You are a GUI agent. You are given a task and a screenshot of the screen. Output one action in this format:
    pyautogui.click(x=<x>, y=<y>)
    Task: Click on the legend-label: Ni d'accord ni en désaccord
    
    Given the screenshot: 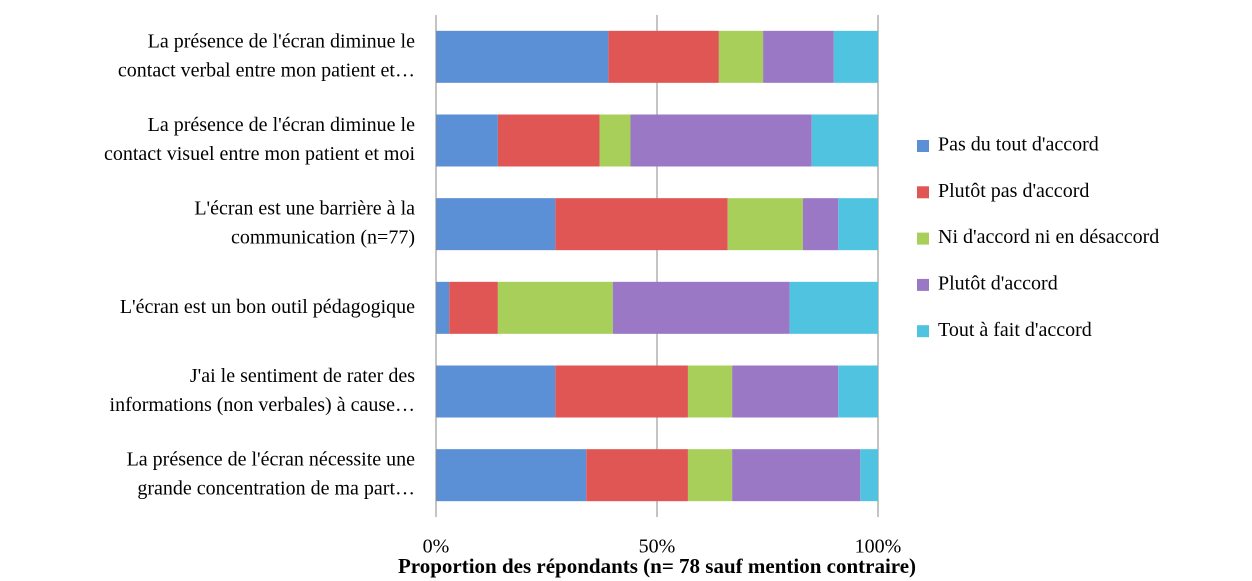 What is the action you would take?
    pyautogui.click(x=1048, y=237)
    